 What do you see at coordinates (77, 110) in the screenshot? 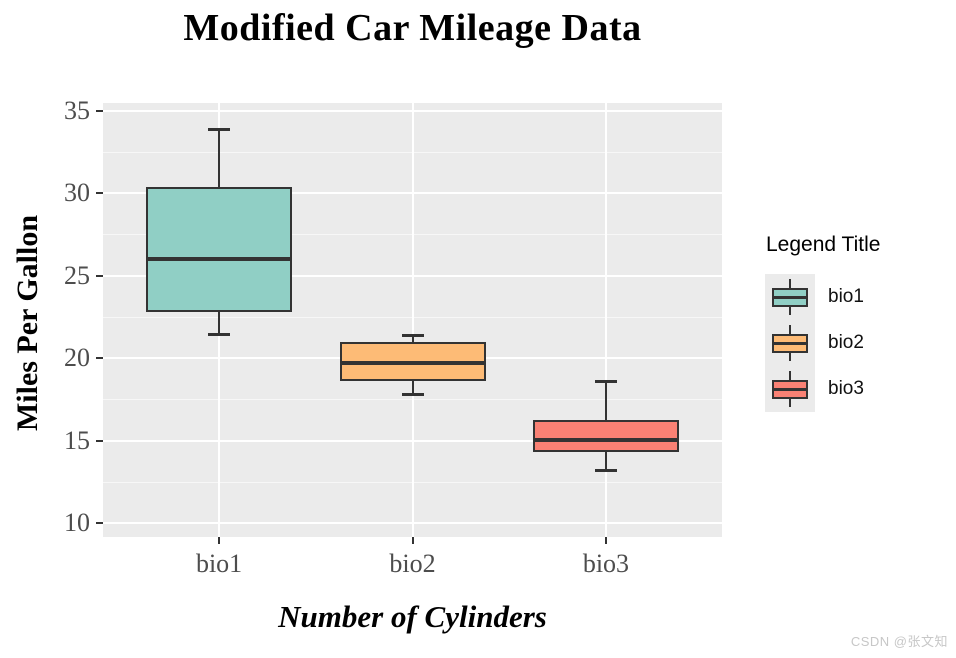
I see `y-tick-label: 35` at bounding box center [77, 110].